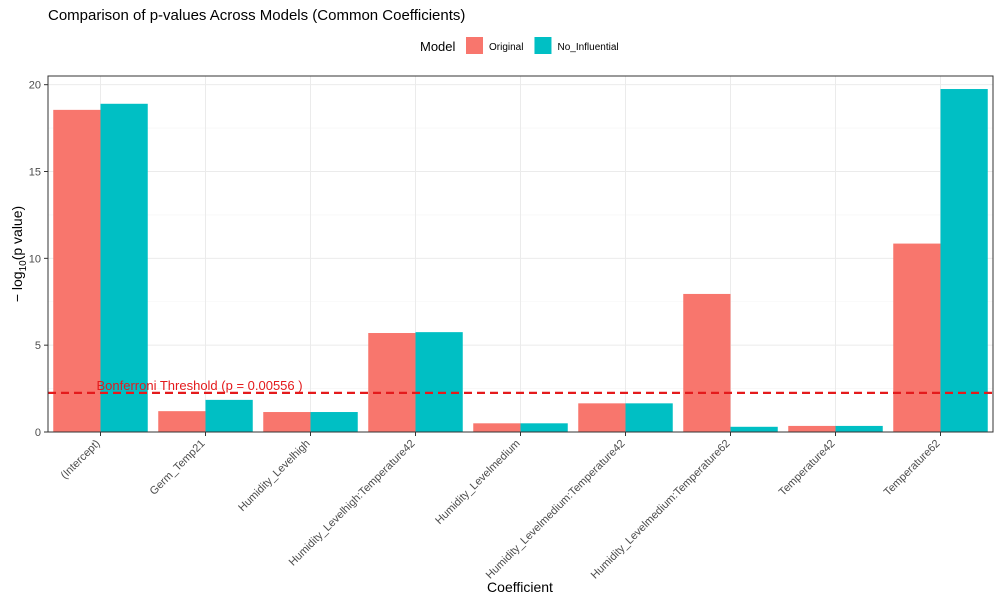  I want to click on y-axis-label-prefix: − log, so click(17, 286).